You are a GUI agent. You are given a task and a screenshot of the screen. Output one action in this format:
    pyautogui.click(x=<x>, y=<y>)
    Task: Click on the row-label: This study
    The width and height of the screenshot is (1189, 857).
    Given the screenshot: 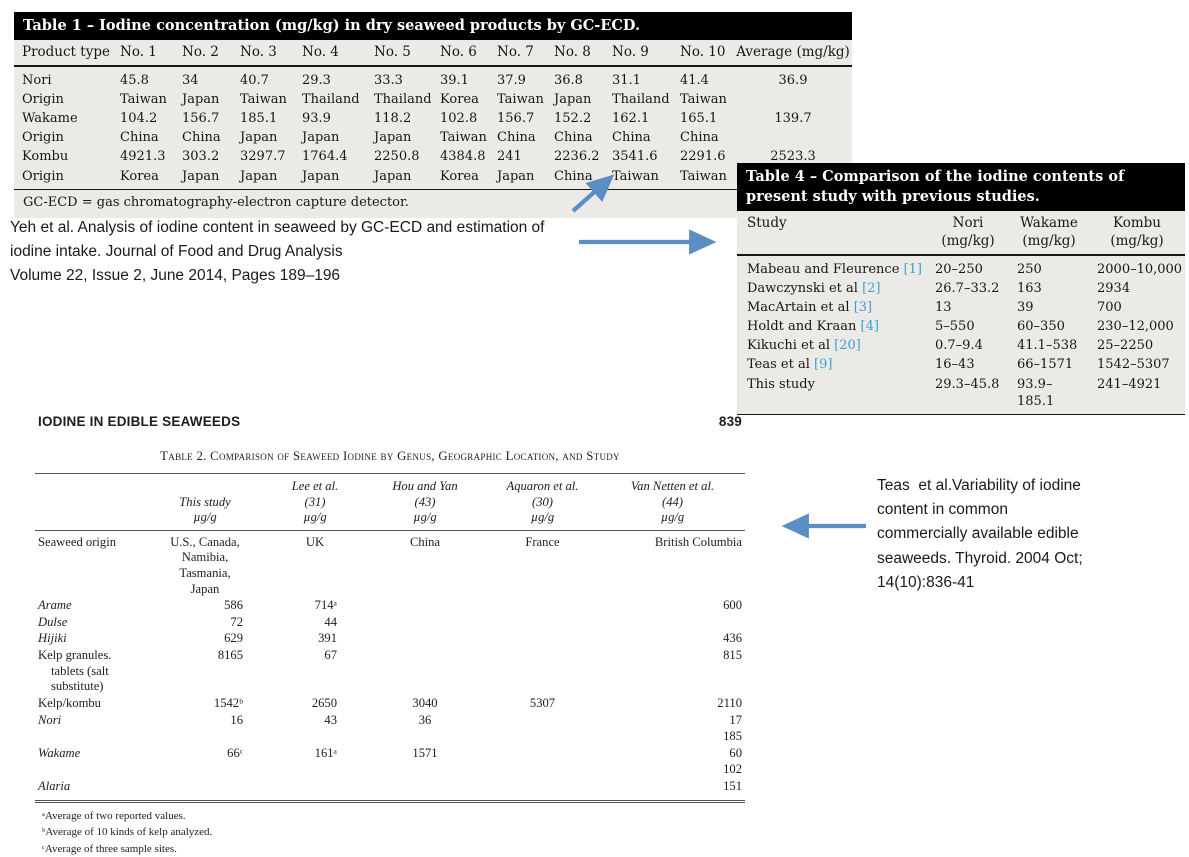 What is the action you would take?
    pyautogui.click(x=832, y=394)
    